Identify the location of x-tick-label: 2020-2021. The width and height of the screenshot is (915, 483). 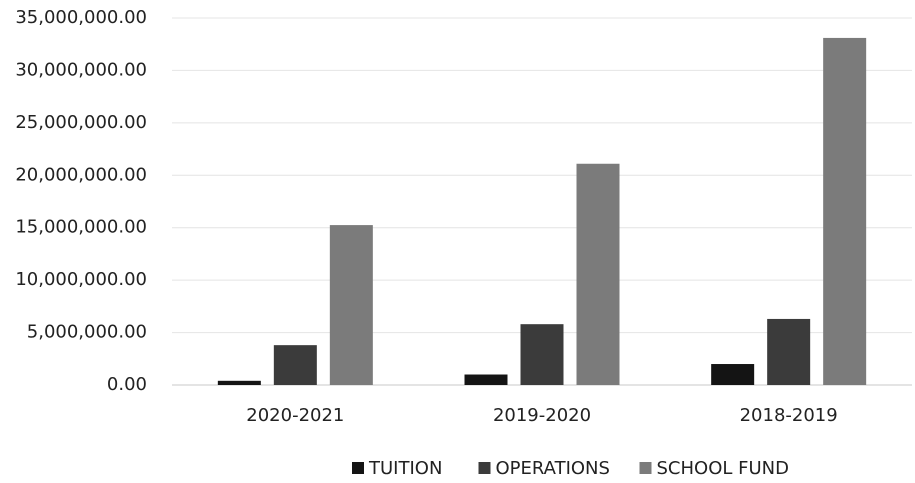
(295, 415).